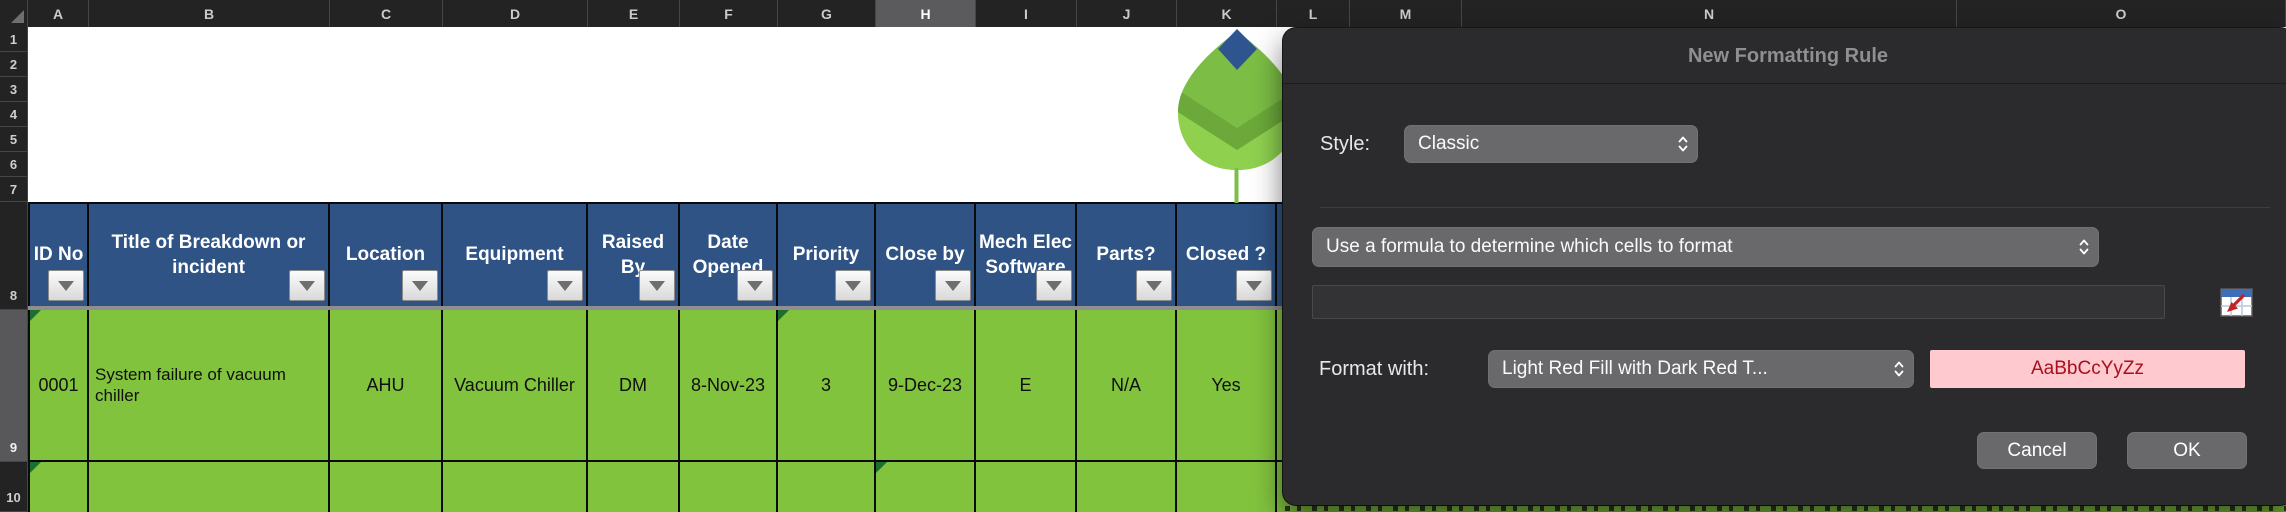 Image resolution: width=2286 pixels, height=512 pixels. What do you see at coordinates (729, 386) in the screenshot?
I see `cell-F9: 8-Nov-23` at bounding box center [729, 386].